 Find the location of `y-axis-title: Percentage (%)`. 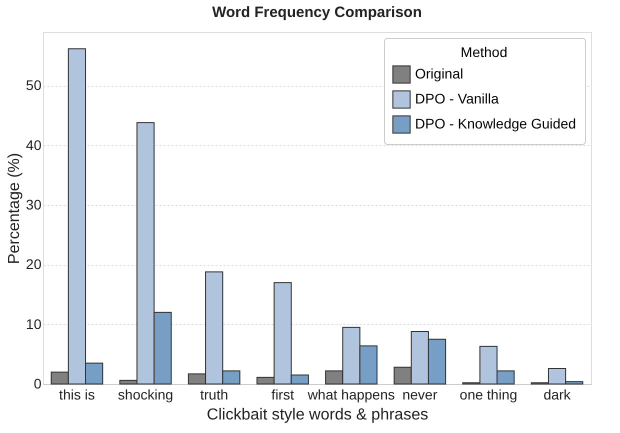

y-axis-title: Percentage (%) is located at coordinates (14, 208).